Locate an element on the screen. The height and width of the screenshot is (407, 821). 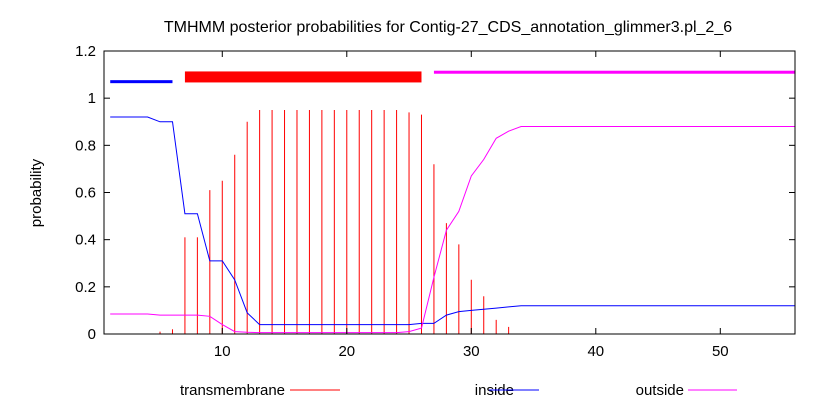
y-tick-label: 1.2 is located at coordinates (85, 51).